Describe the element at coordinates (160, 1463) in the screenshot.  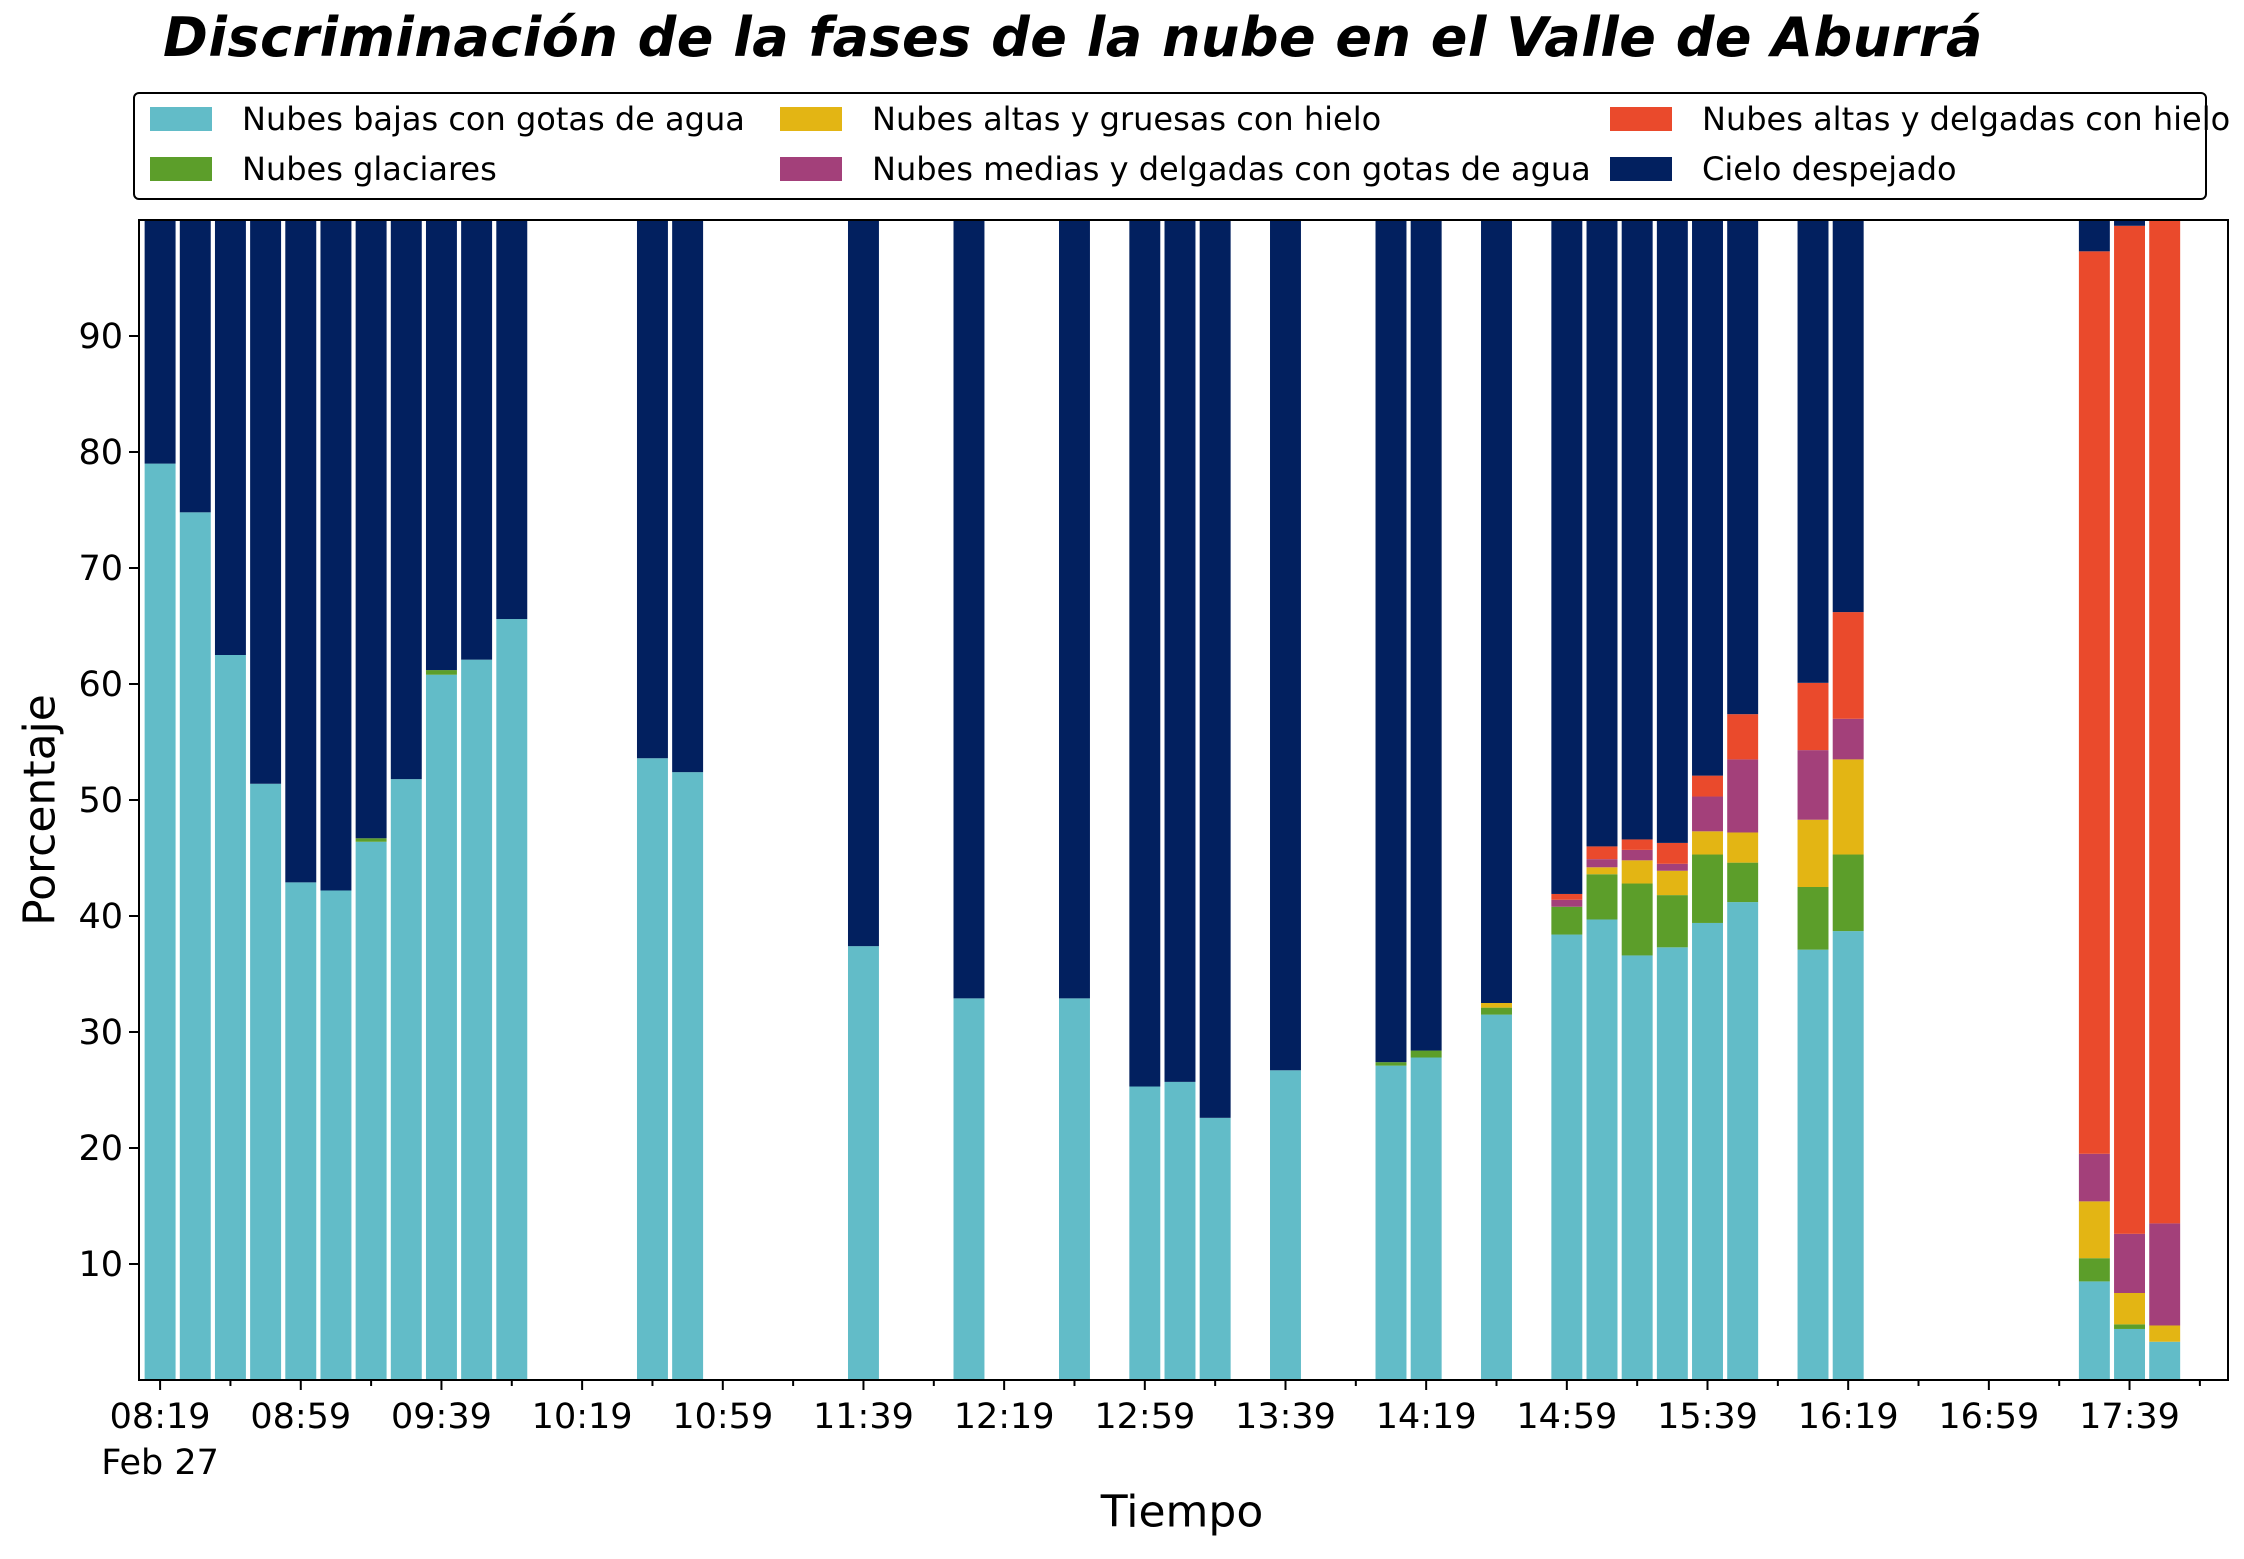
I see `x-tick-date-label: Feb 27` at that location.